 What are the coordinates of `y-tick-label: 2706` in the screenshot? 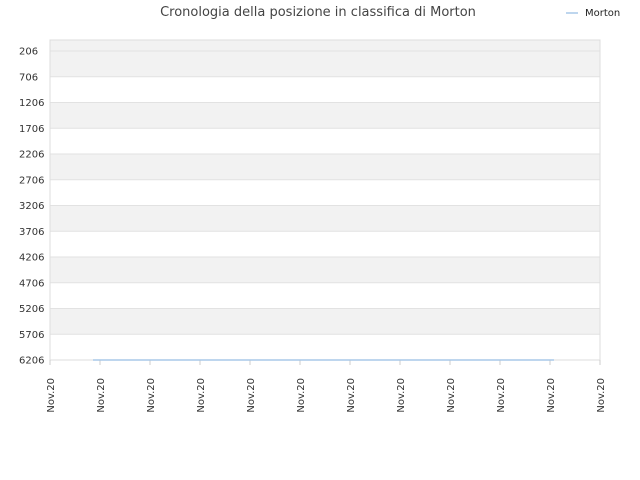 It's located at (31, 180).